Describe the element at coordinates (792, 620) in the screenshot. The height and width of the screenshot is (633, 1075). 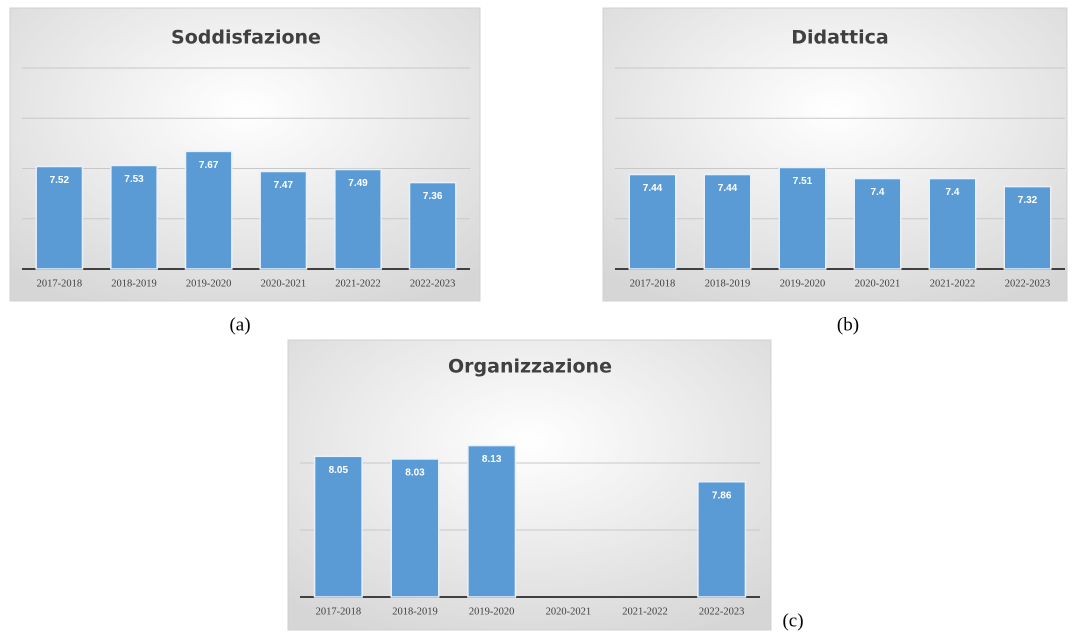
I see `caption: (c)` at that location.